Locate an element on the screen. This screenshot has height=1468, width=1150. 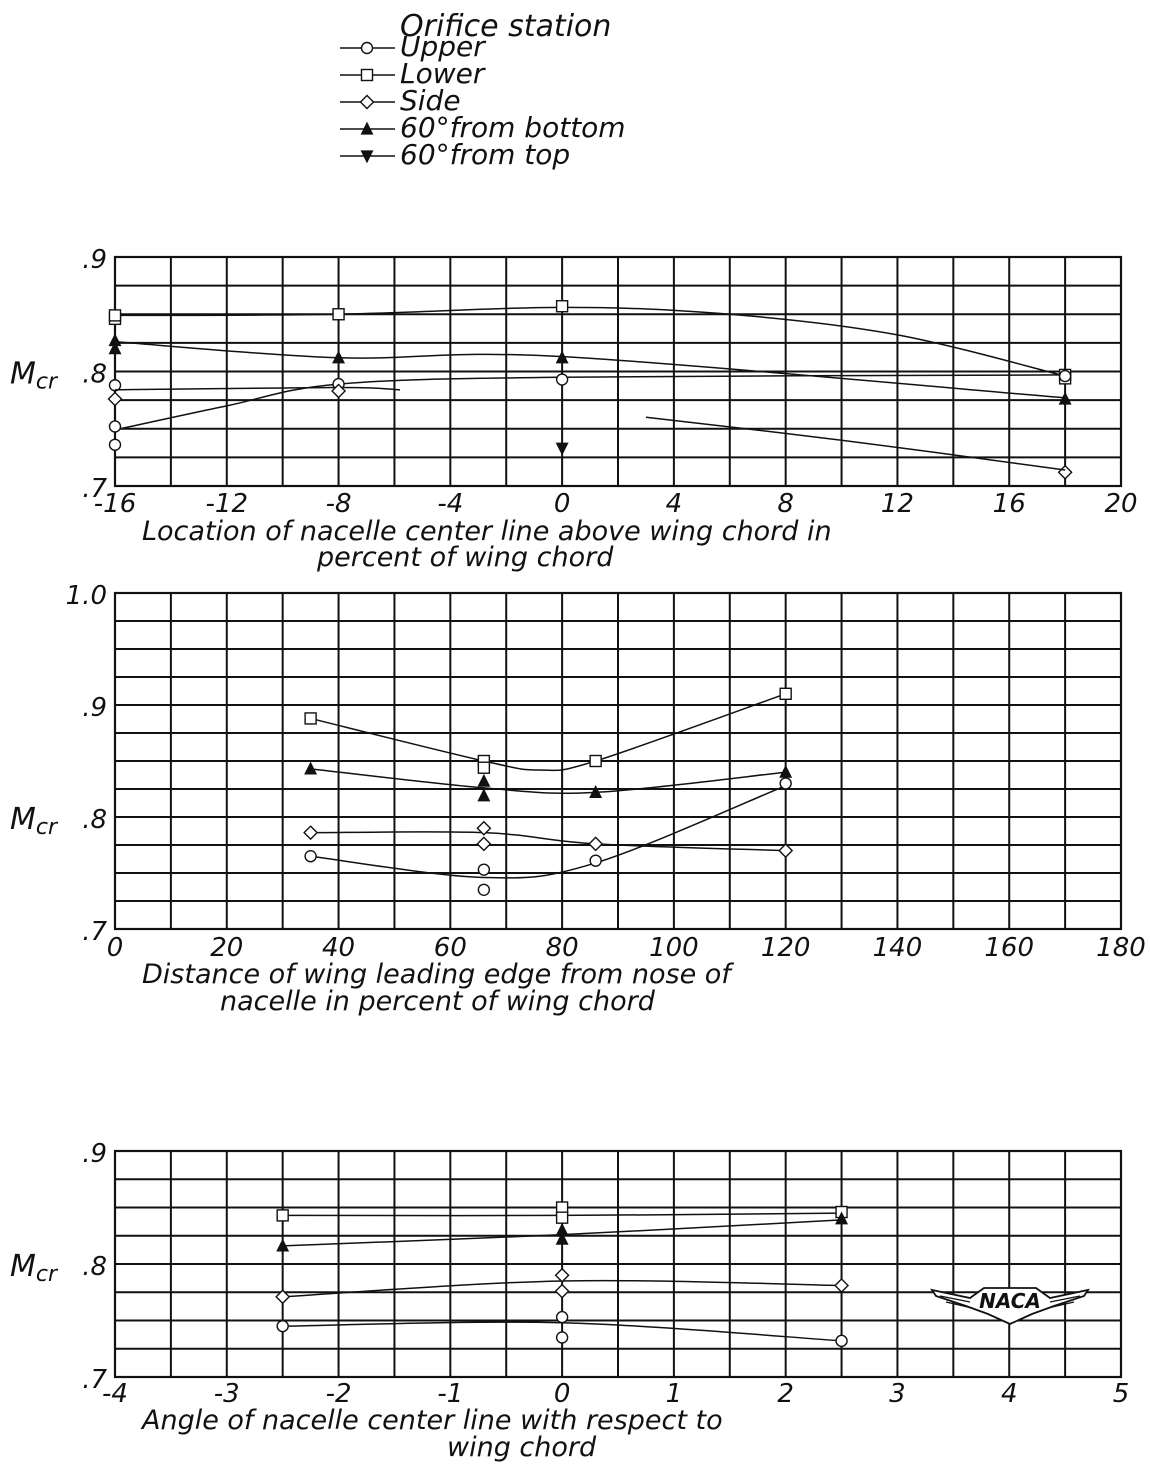
legend-label-triangle-up: 60°from bottom is located at coordinates (513, 127).